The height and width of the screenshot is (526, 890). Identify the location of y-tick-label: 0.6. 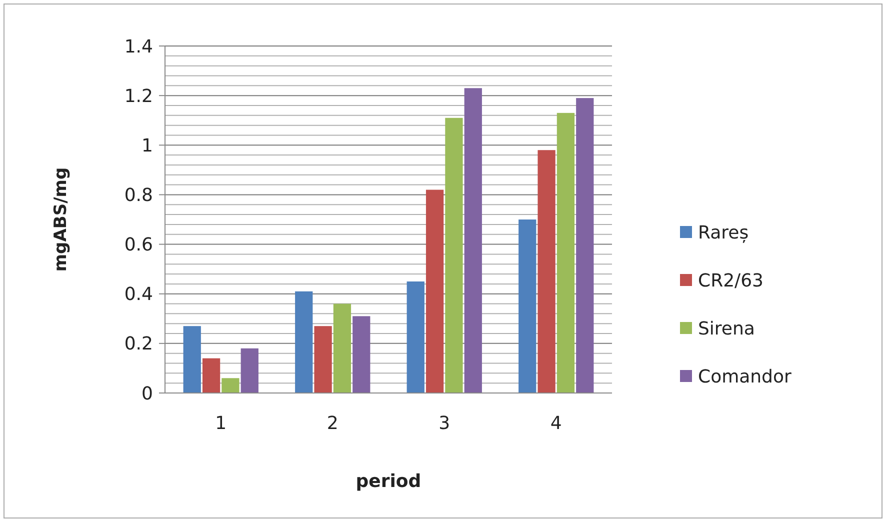
(138, 245).